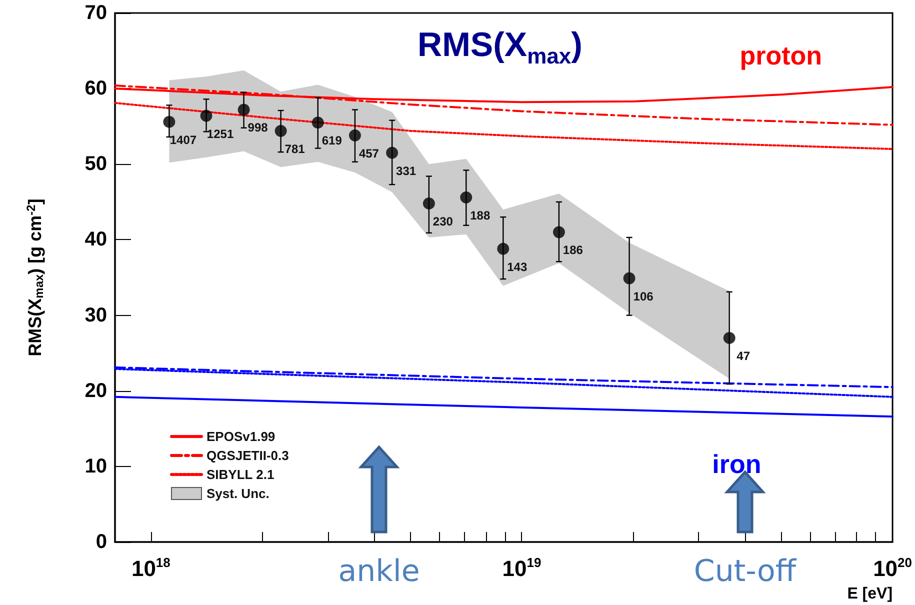 This screenshot has width=915, height=605. Describe the element at coordinates (743, 355) in the screenshot. I see `annotation: 47` at that location.